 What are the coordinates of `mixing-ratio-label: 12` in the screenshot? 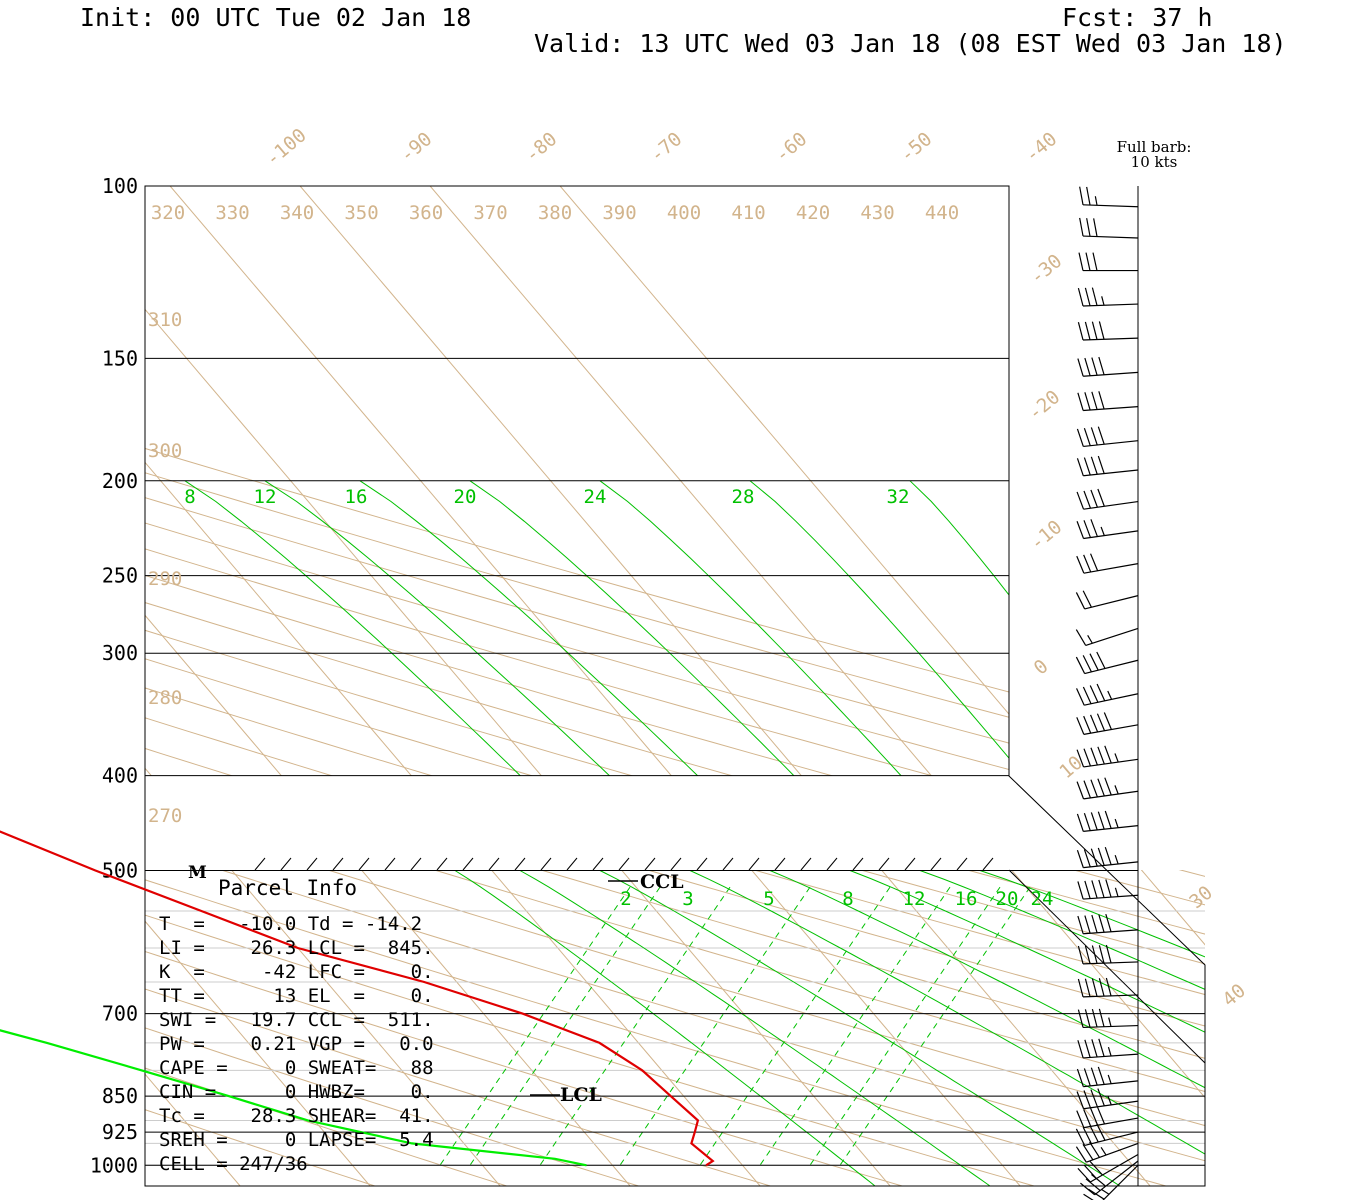 It's located at (265, 497).